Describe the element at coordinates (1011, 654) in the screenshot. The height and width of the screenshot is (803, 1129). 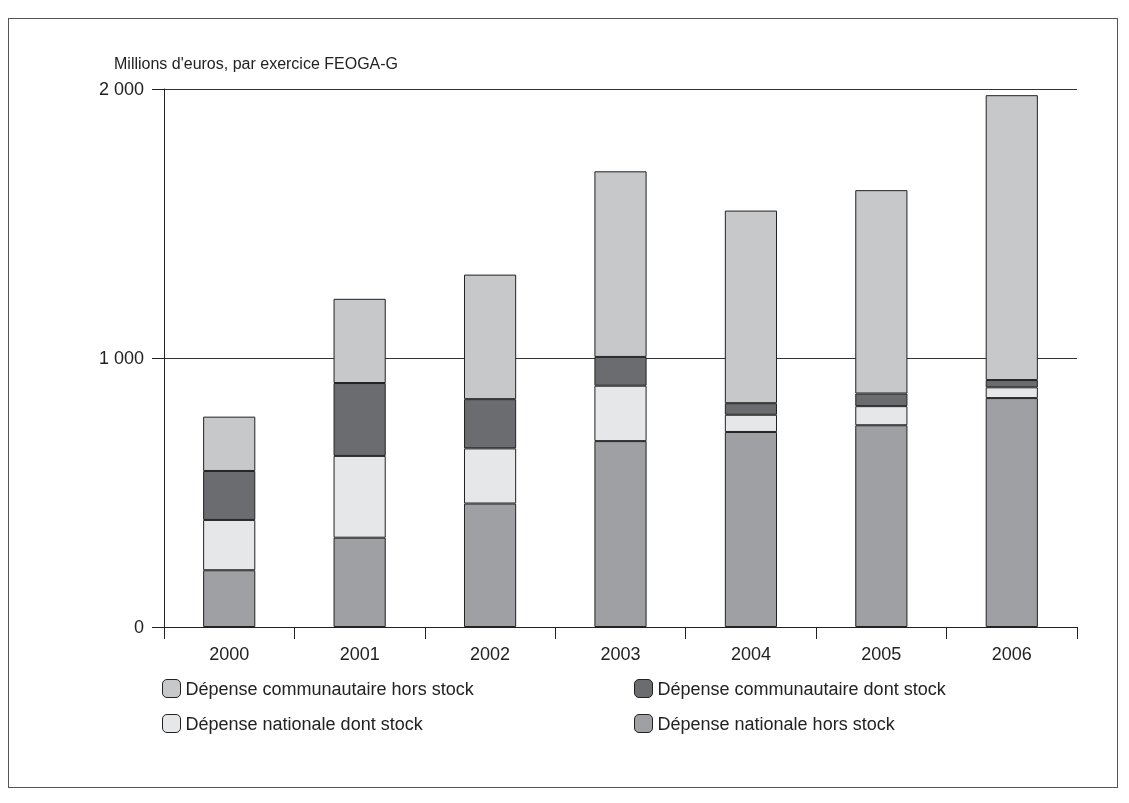
I see `x-tick-label: 2006` at that location.